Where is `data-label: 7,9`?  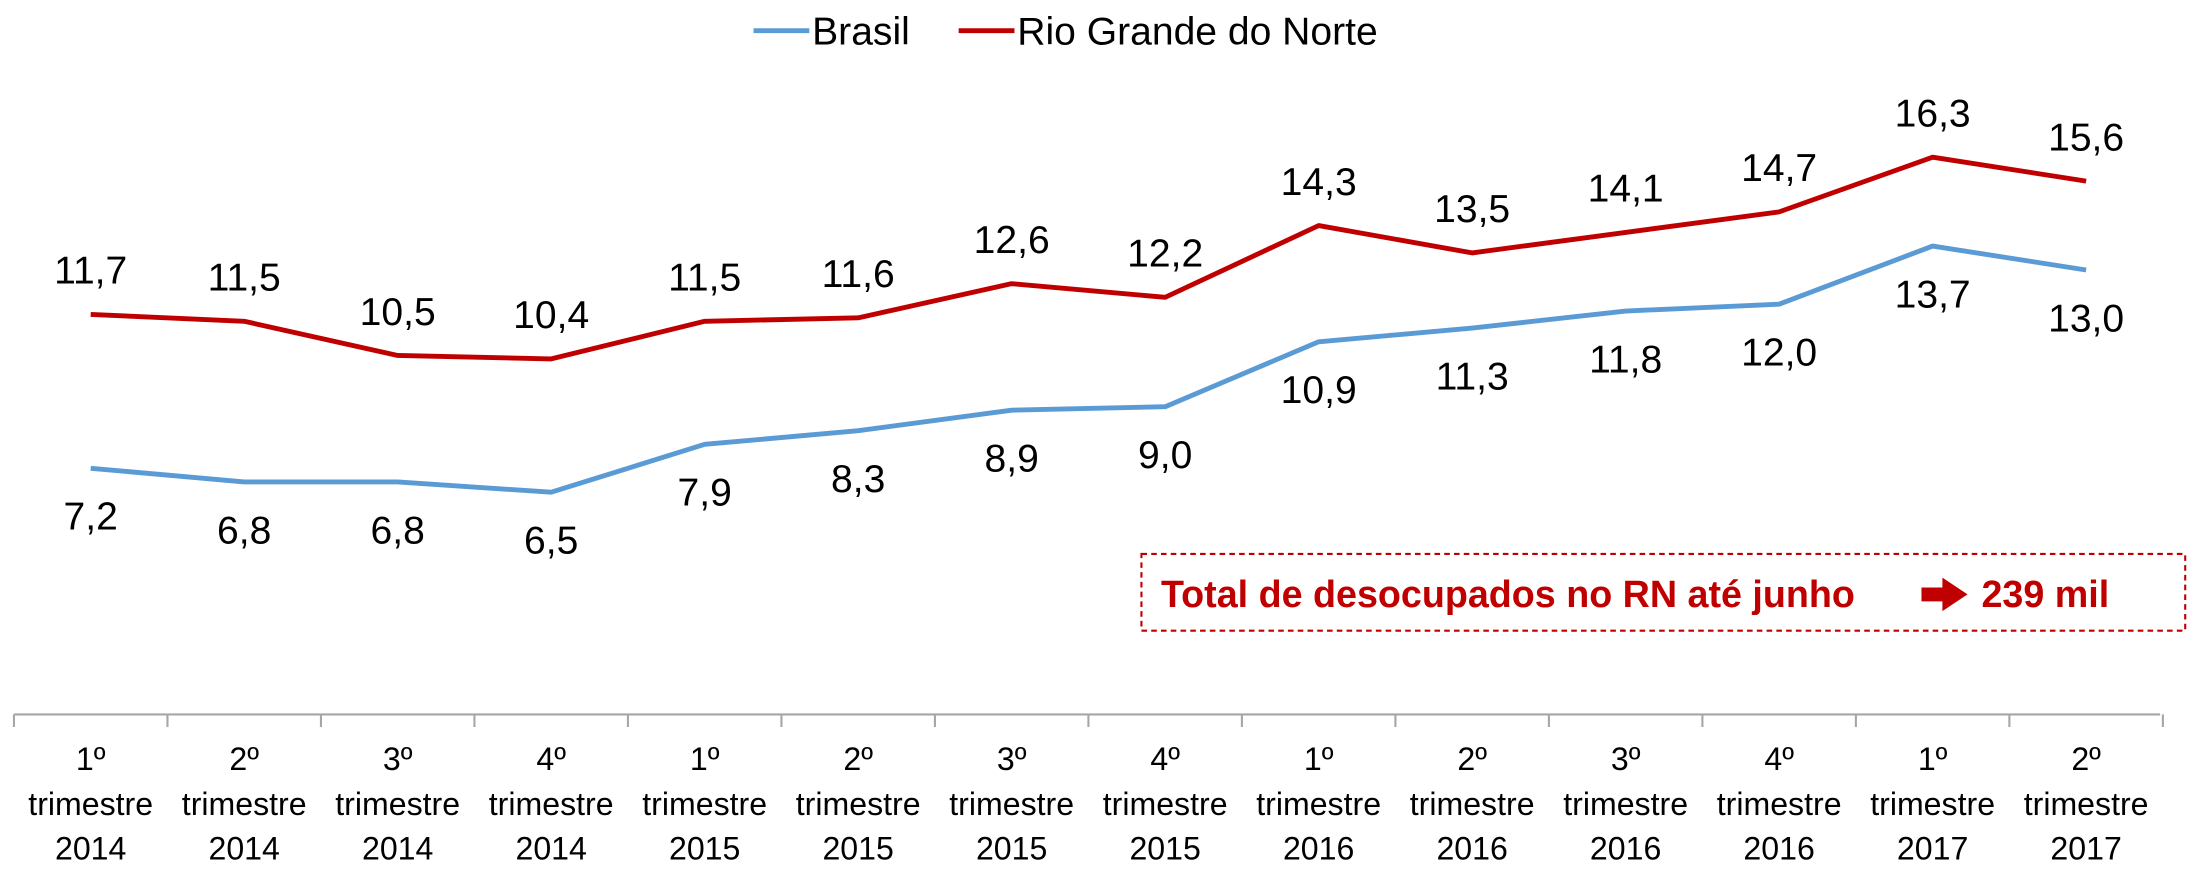 data-label: 7,9 is located at coordinates (705, 493).